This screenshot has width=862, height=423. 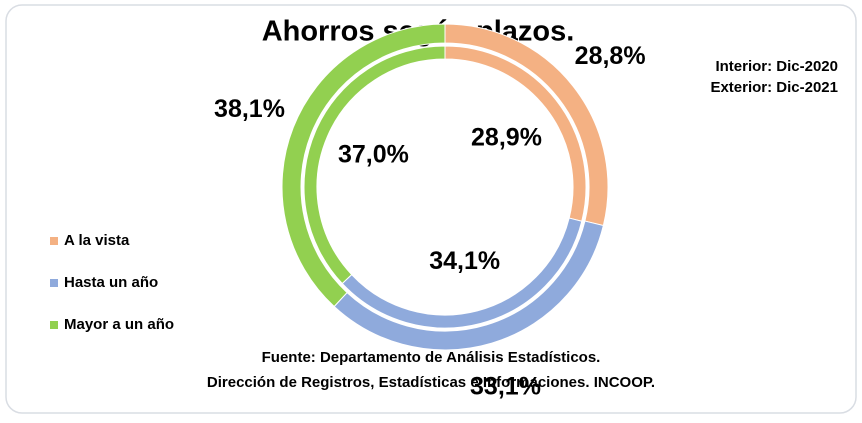 What do you see at coordinates (774, 87) in the screenshot?
I see `ring-note: Exterior: Dic-2021` at bounding box center [774, 87].